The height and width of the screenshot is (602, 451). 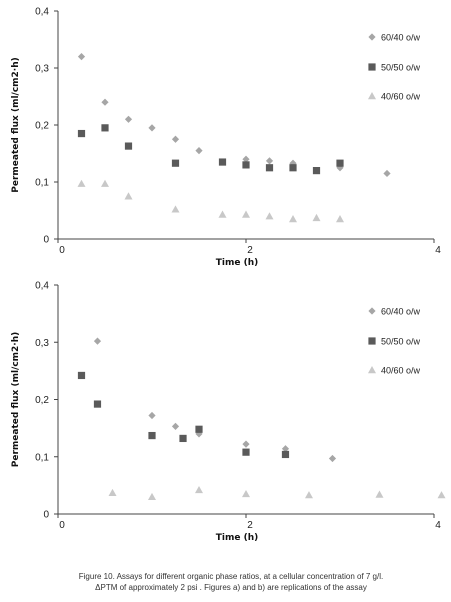 What do you see at coordinates (401, 342) in the screenshot?
I see `panel-2-legend-label-2: 50/50 o/w` at bounding box center [401, 342].